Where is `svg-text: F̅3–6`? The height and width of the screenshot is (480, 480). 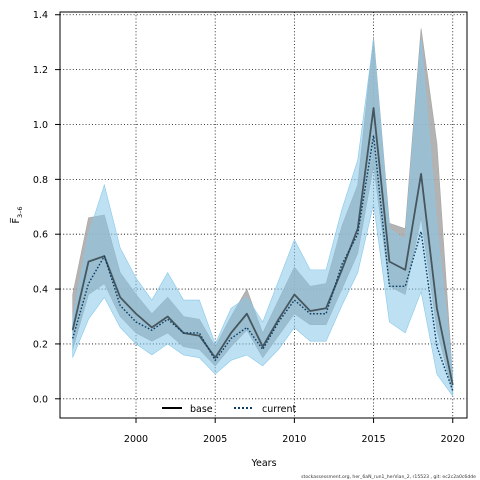
svg-text: F̅3–6 is located at coordinates (17, 215).